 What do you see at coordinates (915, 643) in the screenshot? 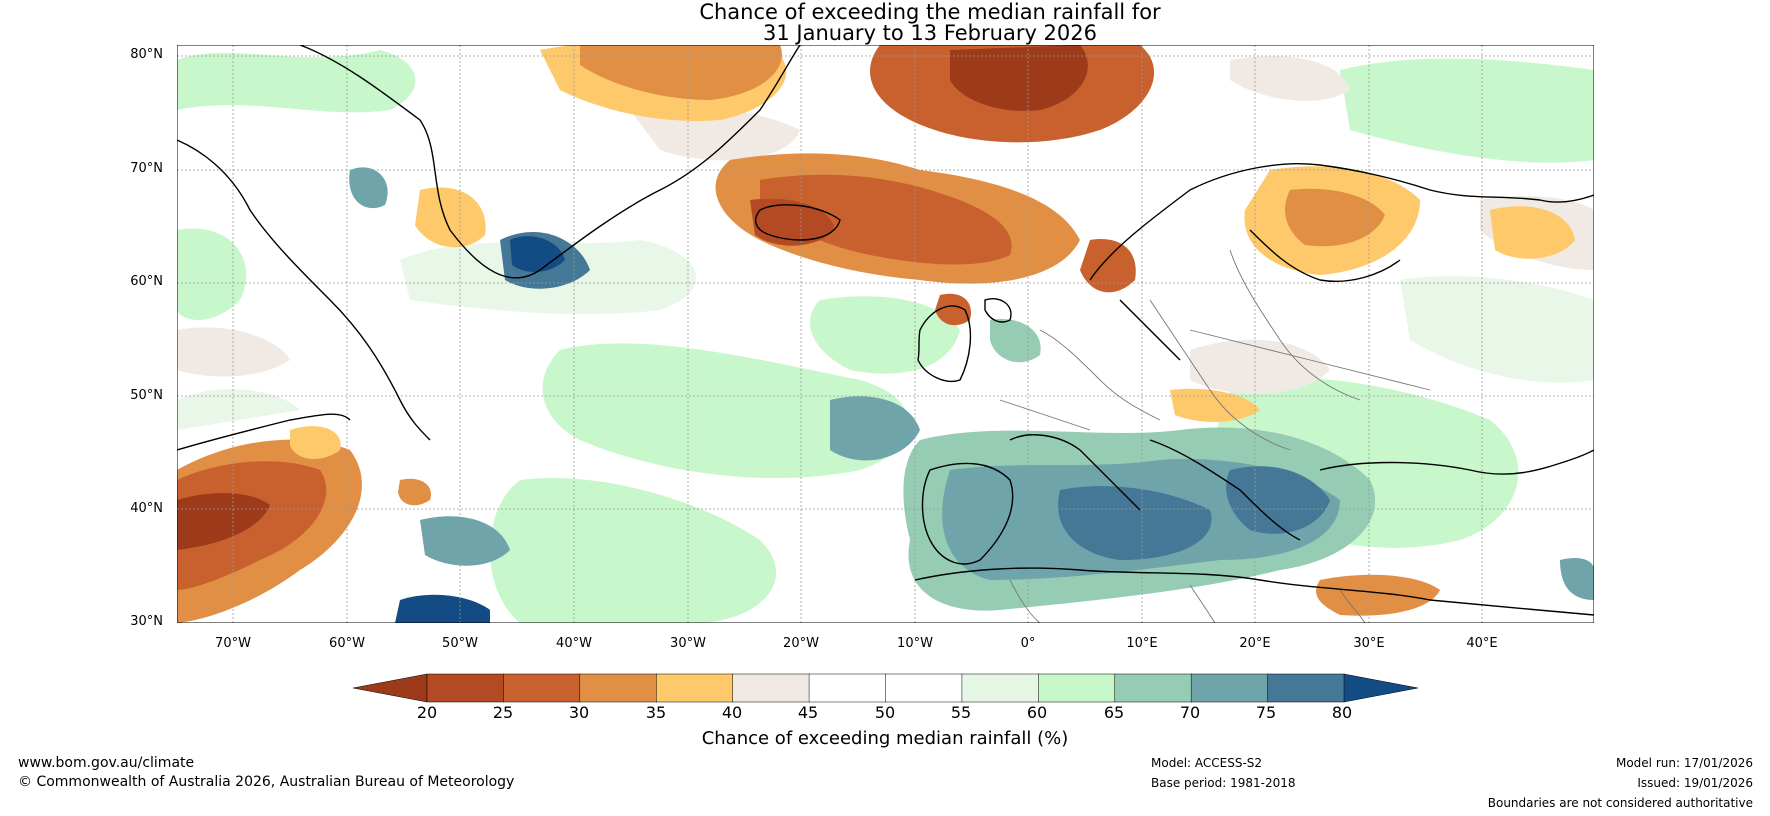
I see `lon-label-10w: 10°W` at bounding box center [915, 643].